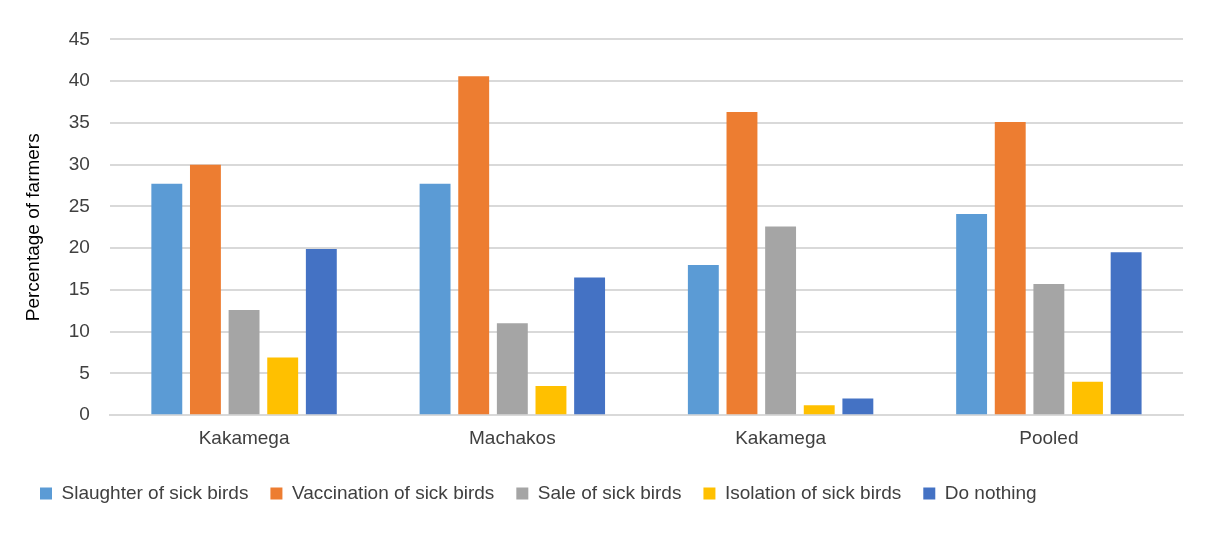 Image resolution: width=1225 pixels, height=533 pixels. I want to click on y-tick-label: 5, so click(84, 372).